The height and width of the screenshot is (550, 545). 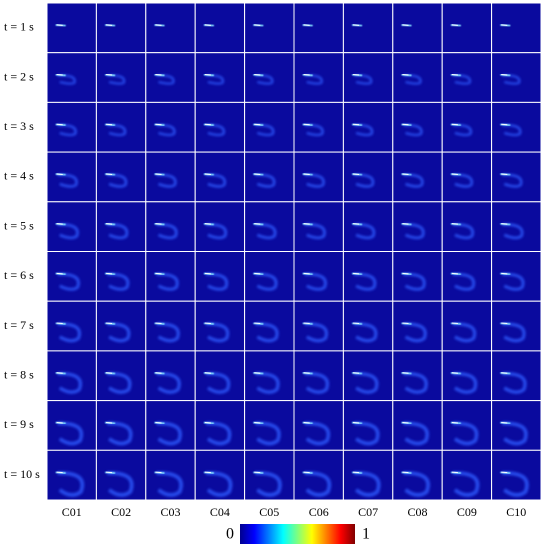 What do you see at coordinates (19, 424) in the screenshot?
I see `row-label: t = 9 s` at bounding box center [19, 424].